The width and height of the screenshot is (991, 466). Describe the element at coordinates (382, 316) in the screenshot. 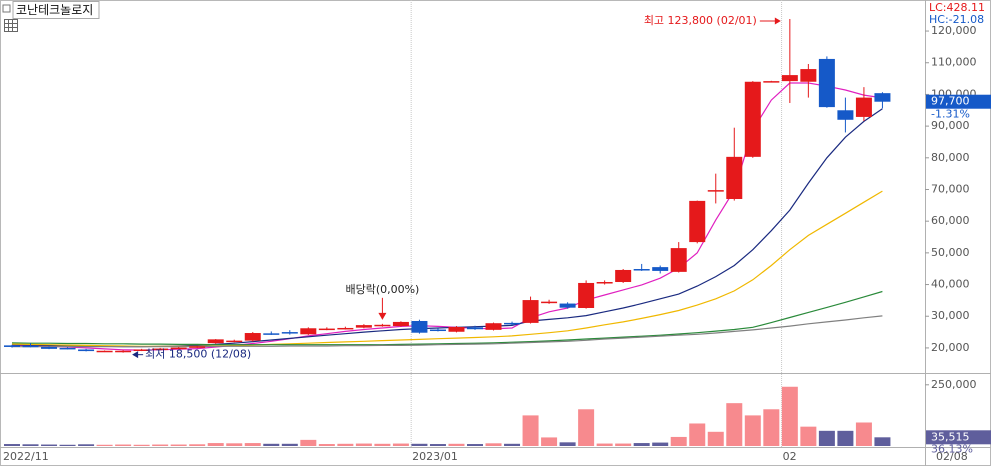

I see `dividend-arrowhead` at that location.